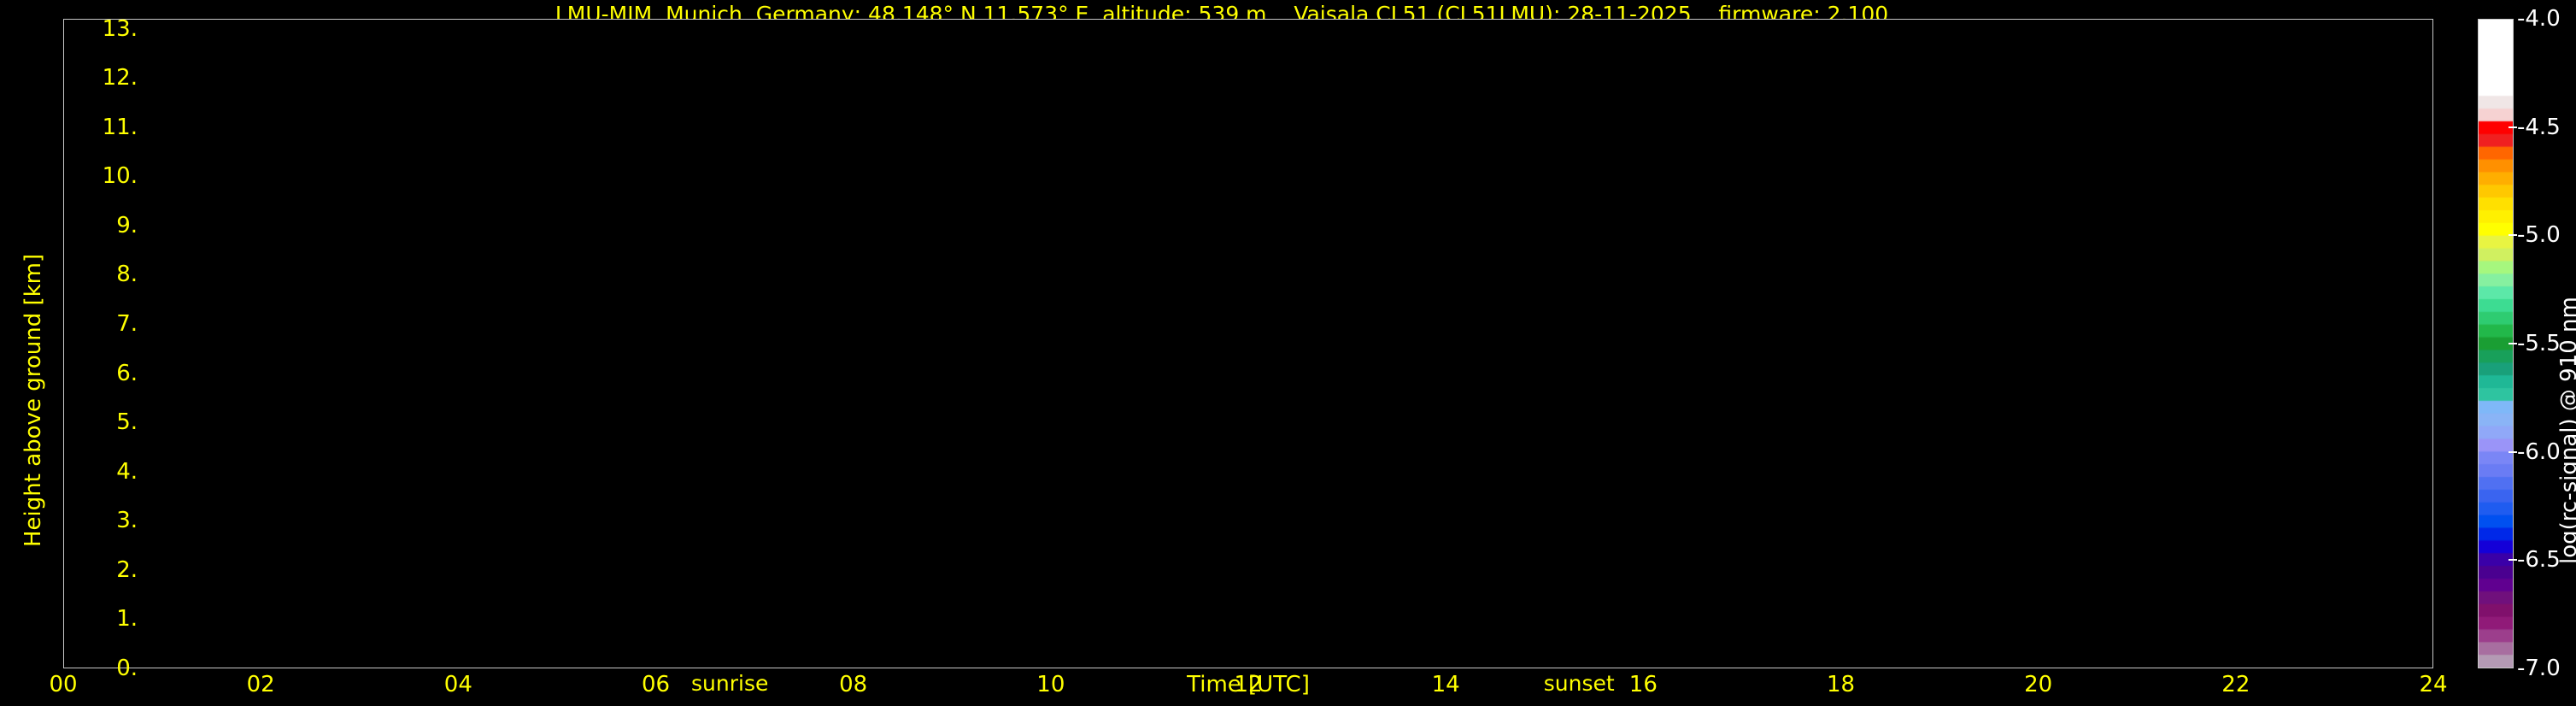  I want to click on colorbar-tick-label: -7.0, so click(2539, 668).